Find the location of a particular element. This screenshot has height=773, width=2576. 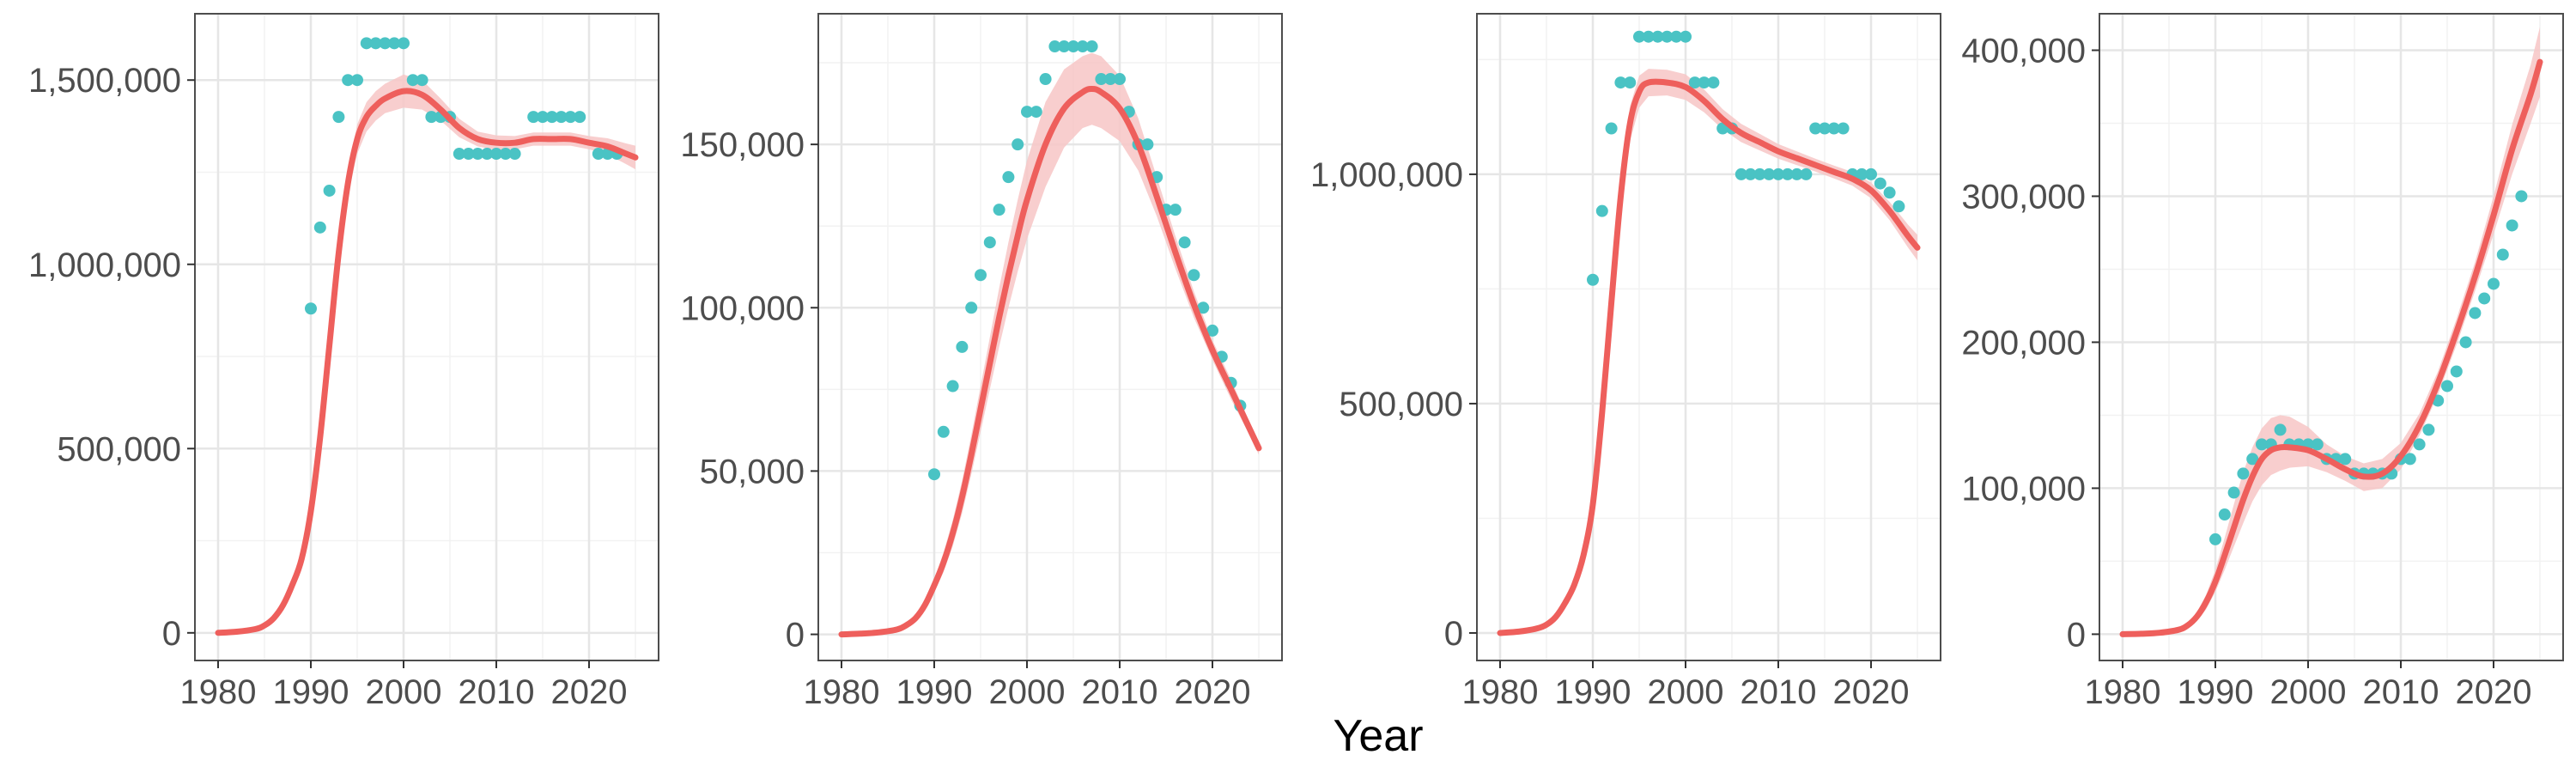

x-axis-label: Year is located at coordinates (1378, 736).